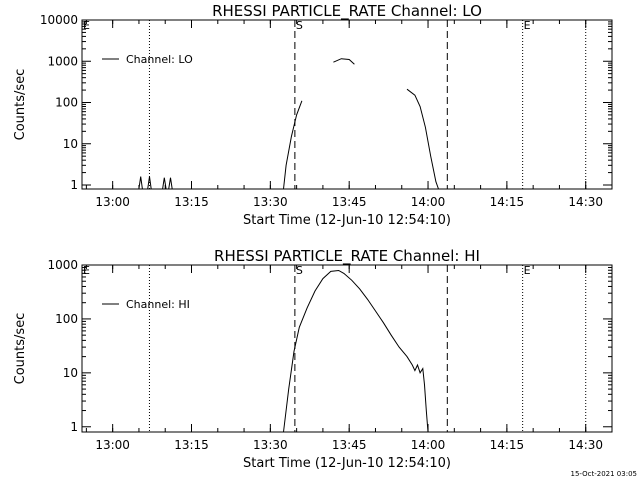 The height and width of the screenshot is (480, 640). I want to click on y-tick-label: 10000, so click(59, 20).